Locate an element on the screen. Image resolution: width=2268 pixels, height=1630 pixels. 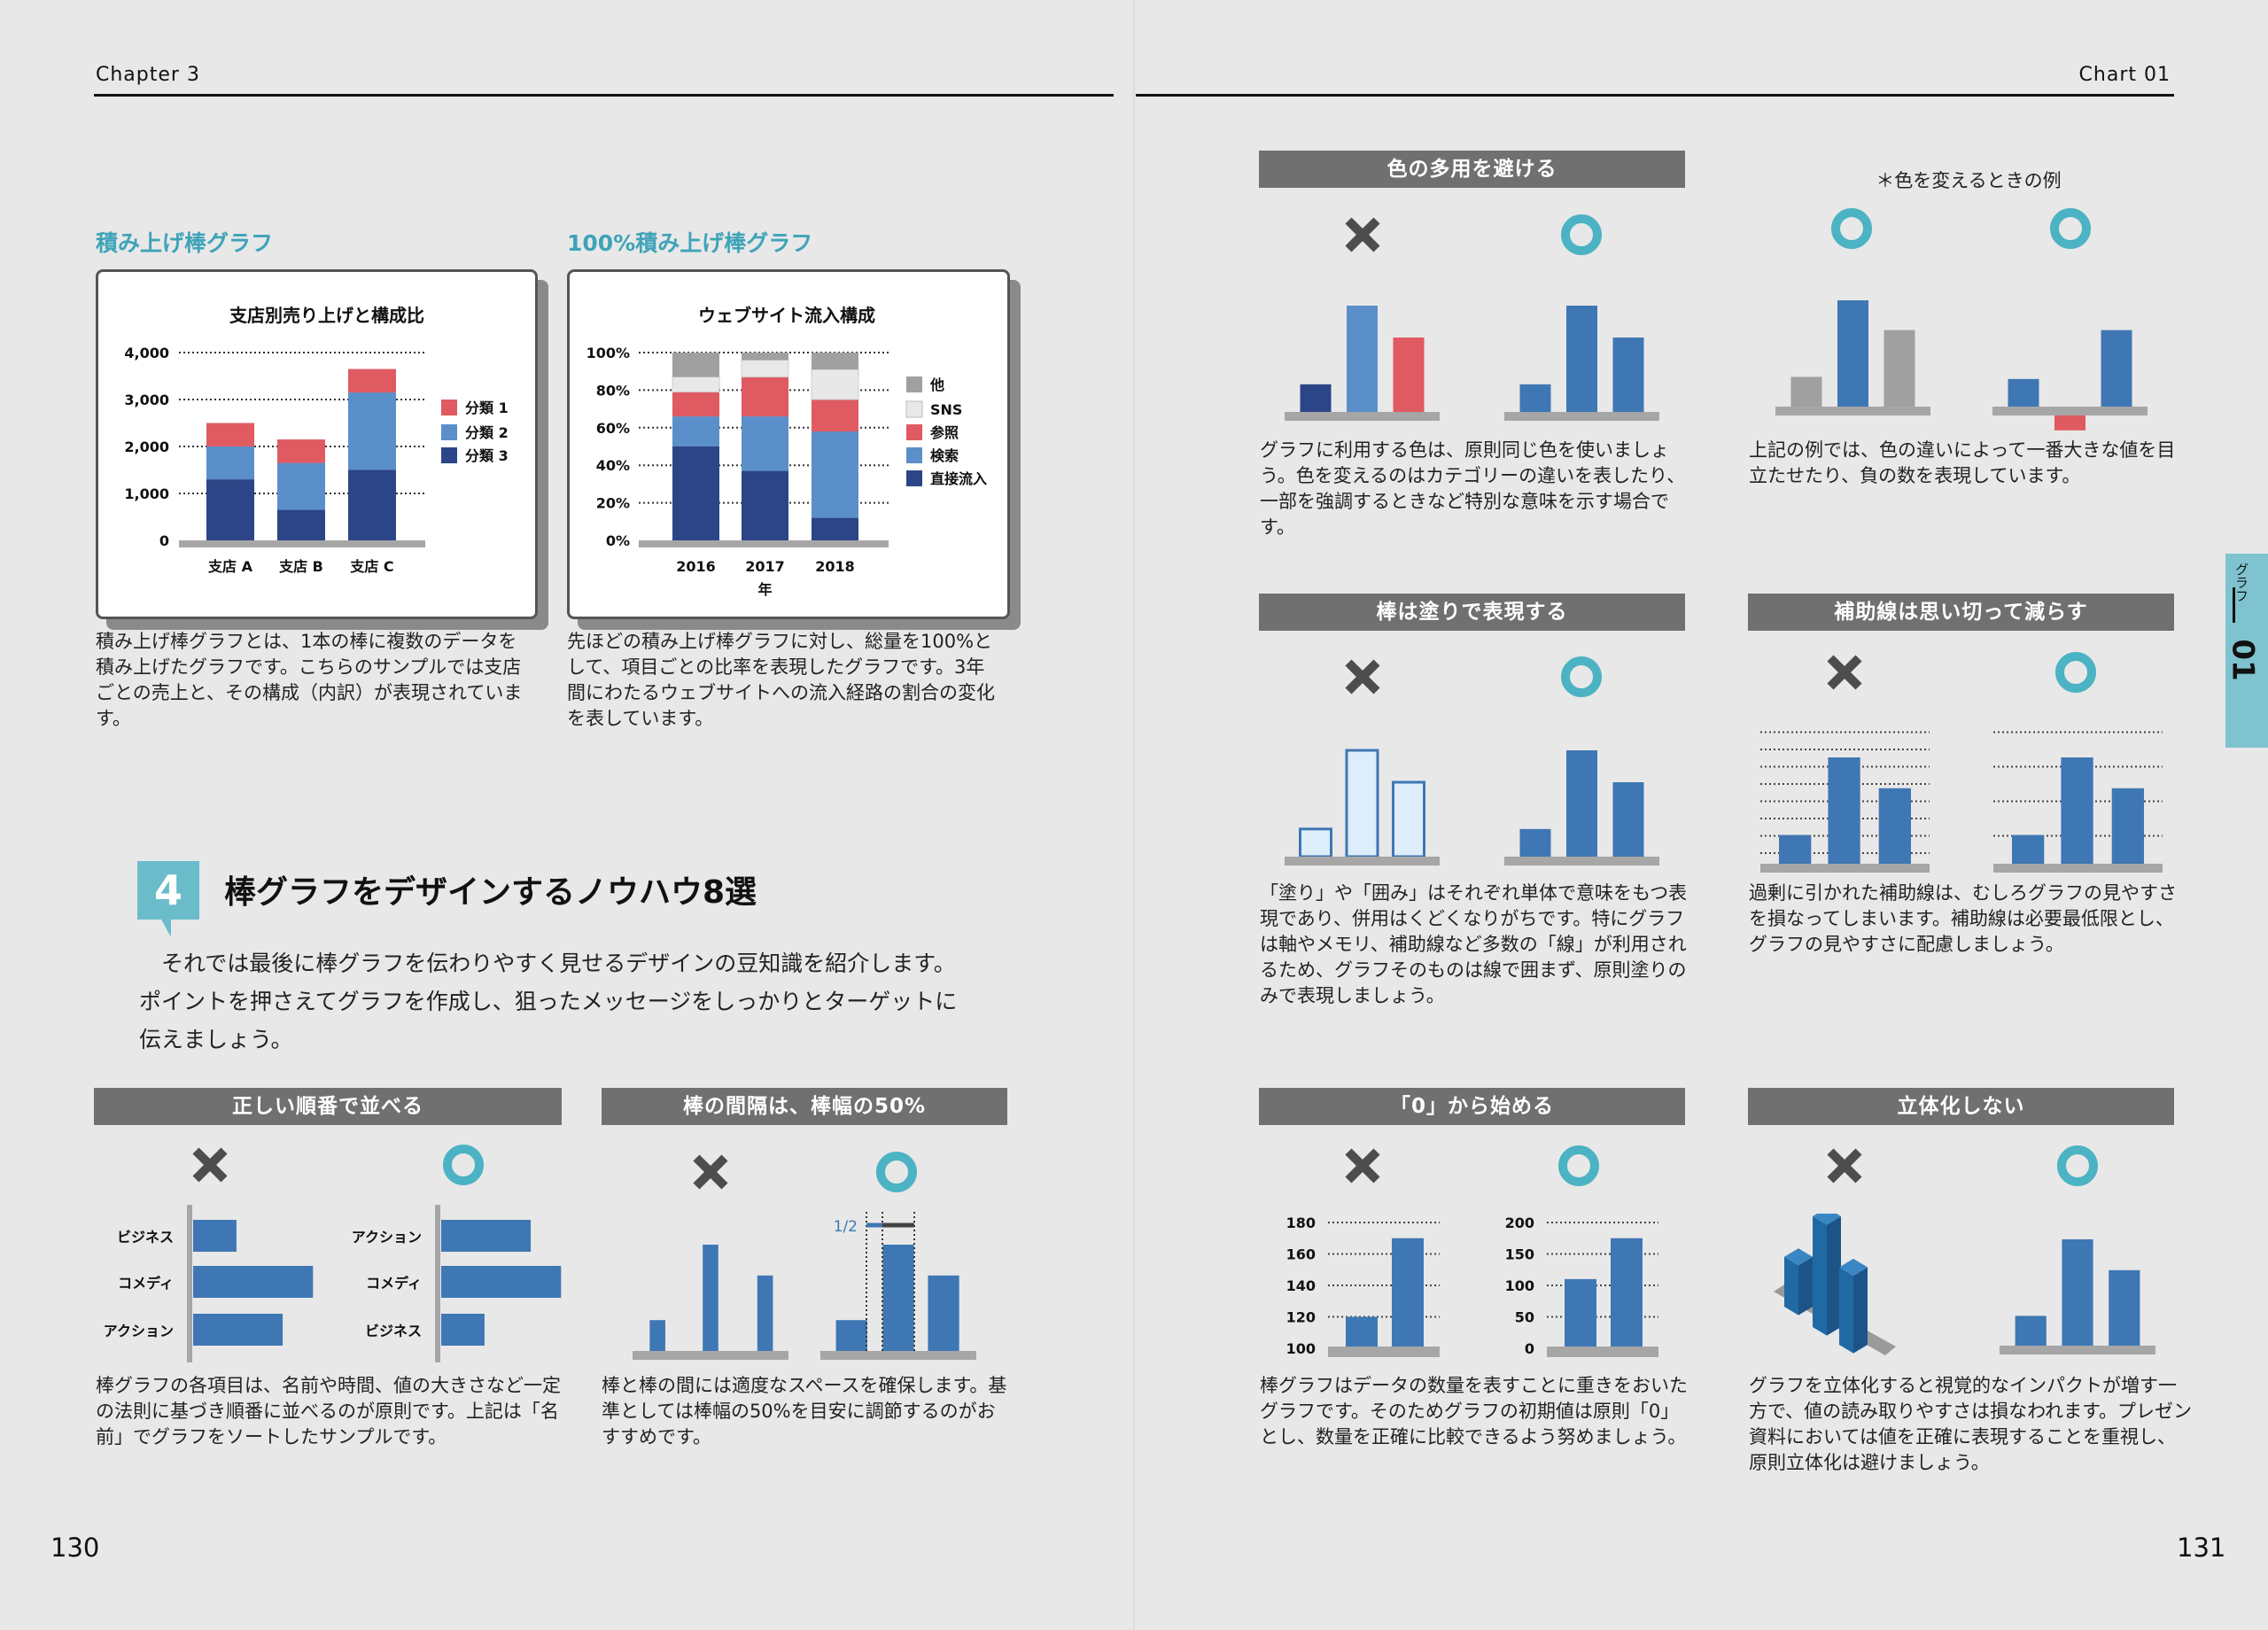
chart-title: ウェブサイト流入構成 is located at coordinates (786, 315).